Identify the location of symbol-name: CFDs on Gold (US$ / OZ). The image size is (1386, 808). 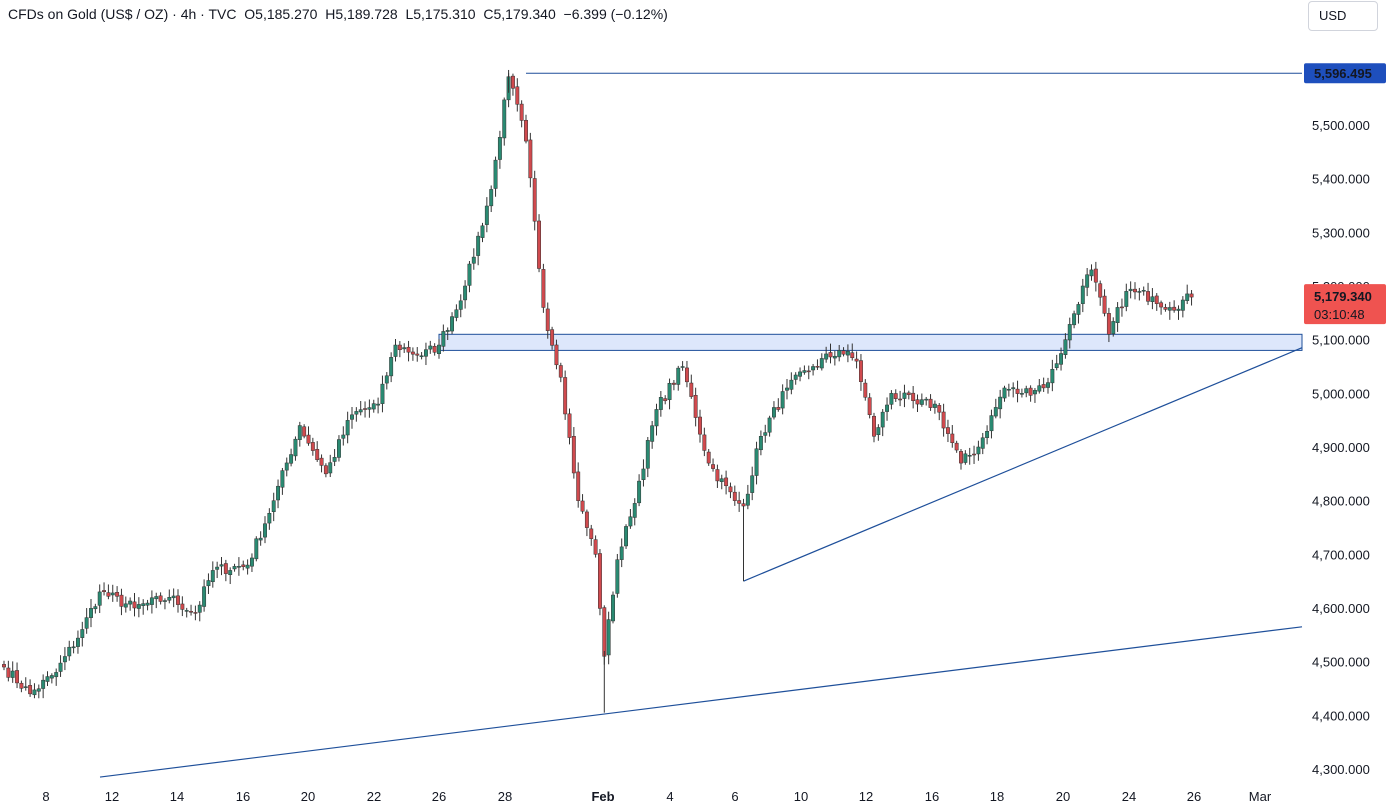
(88, 14).